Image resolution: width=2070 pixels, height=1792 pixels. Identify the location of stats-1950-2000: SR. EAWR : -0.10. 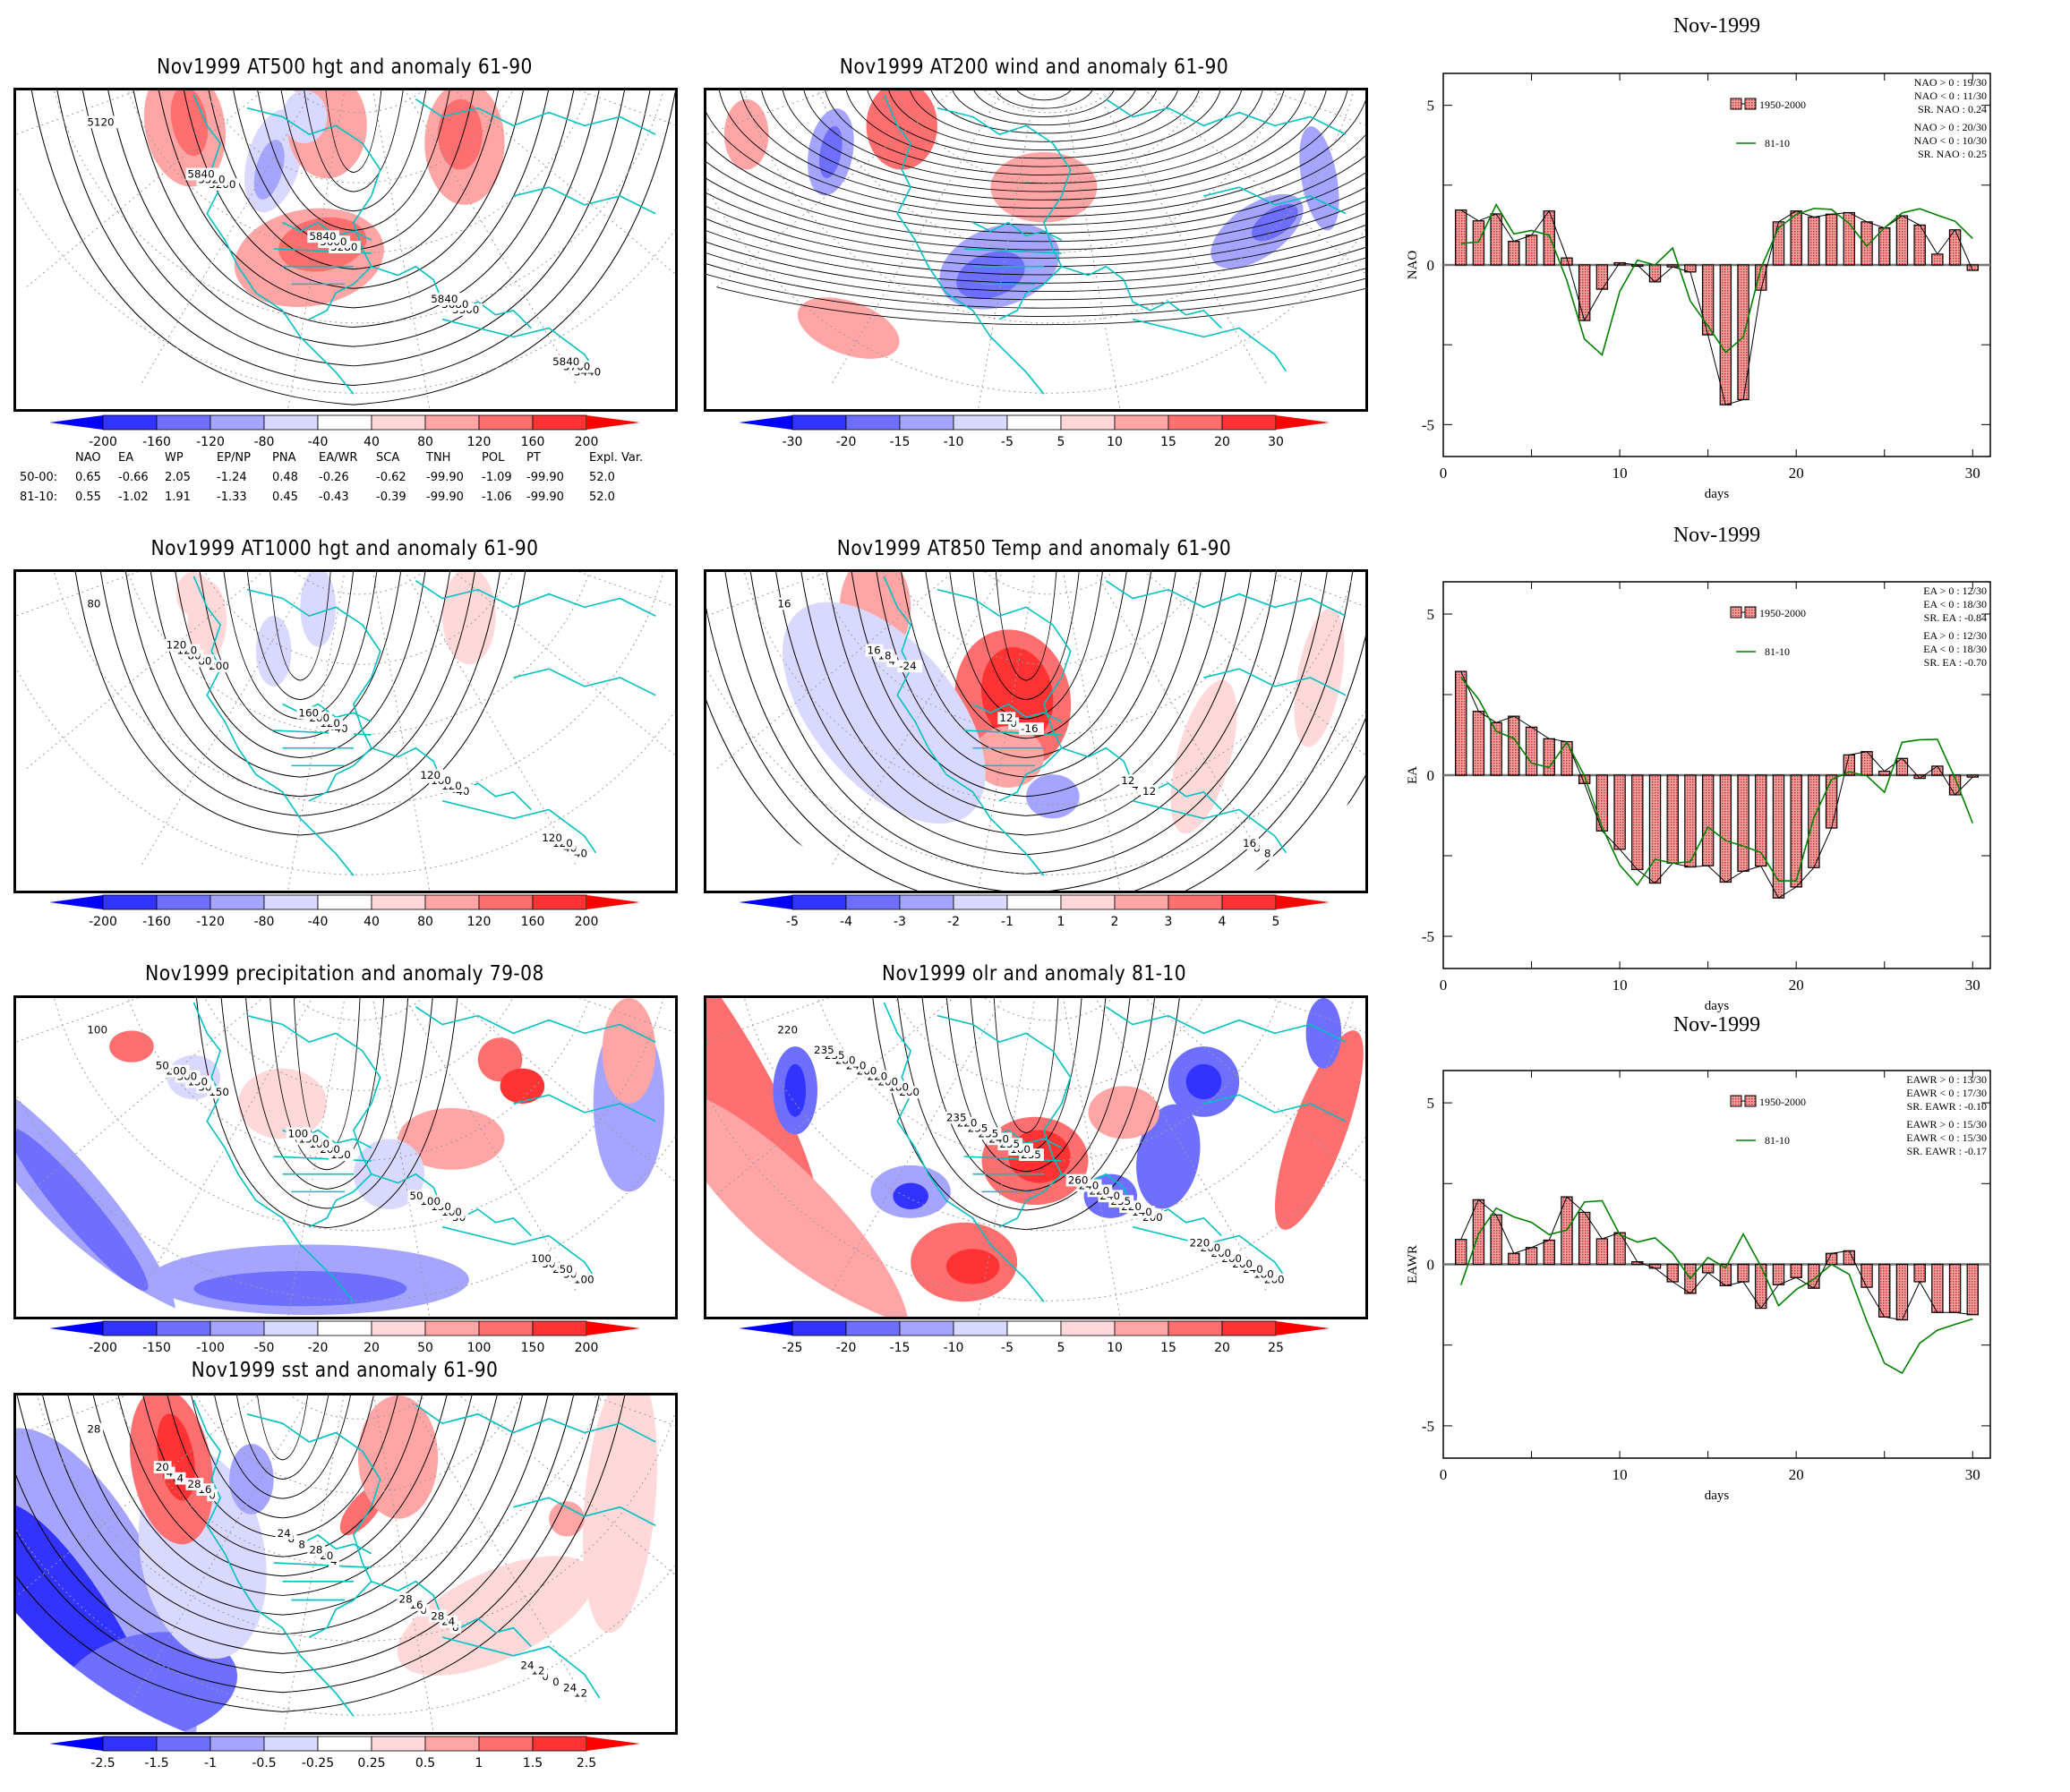
(1947, 1106).